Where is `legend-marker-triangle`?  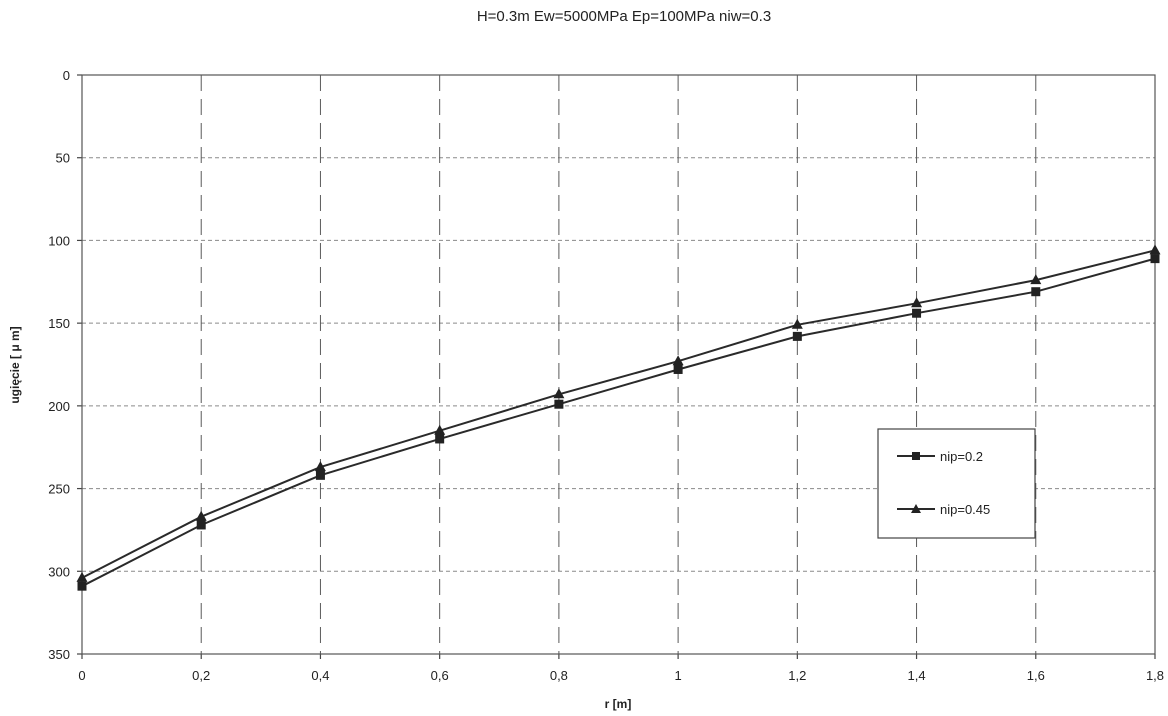 legend-marker-triangle is located at coordinates (916, 508).